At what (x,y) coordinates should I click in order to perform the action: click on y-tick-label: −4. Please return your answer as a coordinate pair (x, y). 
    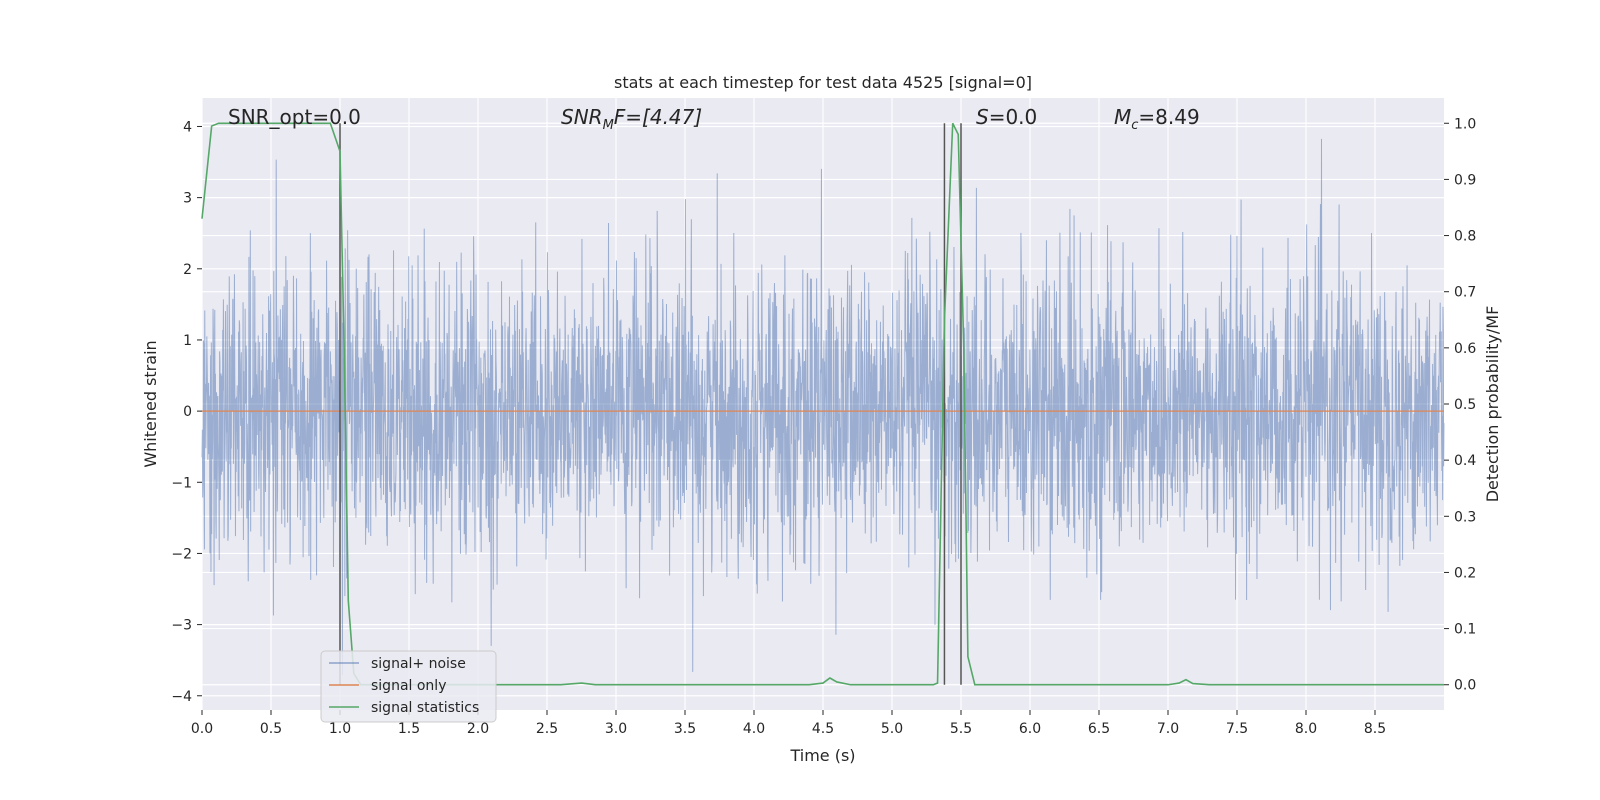
    Looking at the image, I should click on (181, 697).